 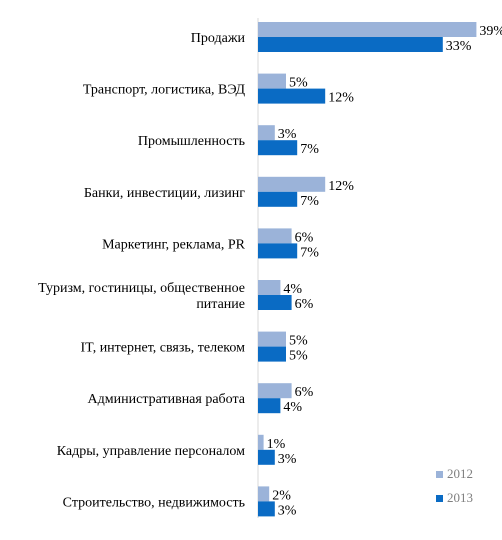 What do you see at coordinates (151, 451) in the screenshot?
I see `category-label: Кадры, управление персоналом` at bounding box center [151, 451].